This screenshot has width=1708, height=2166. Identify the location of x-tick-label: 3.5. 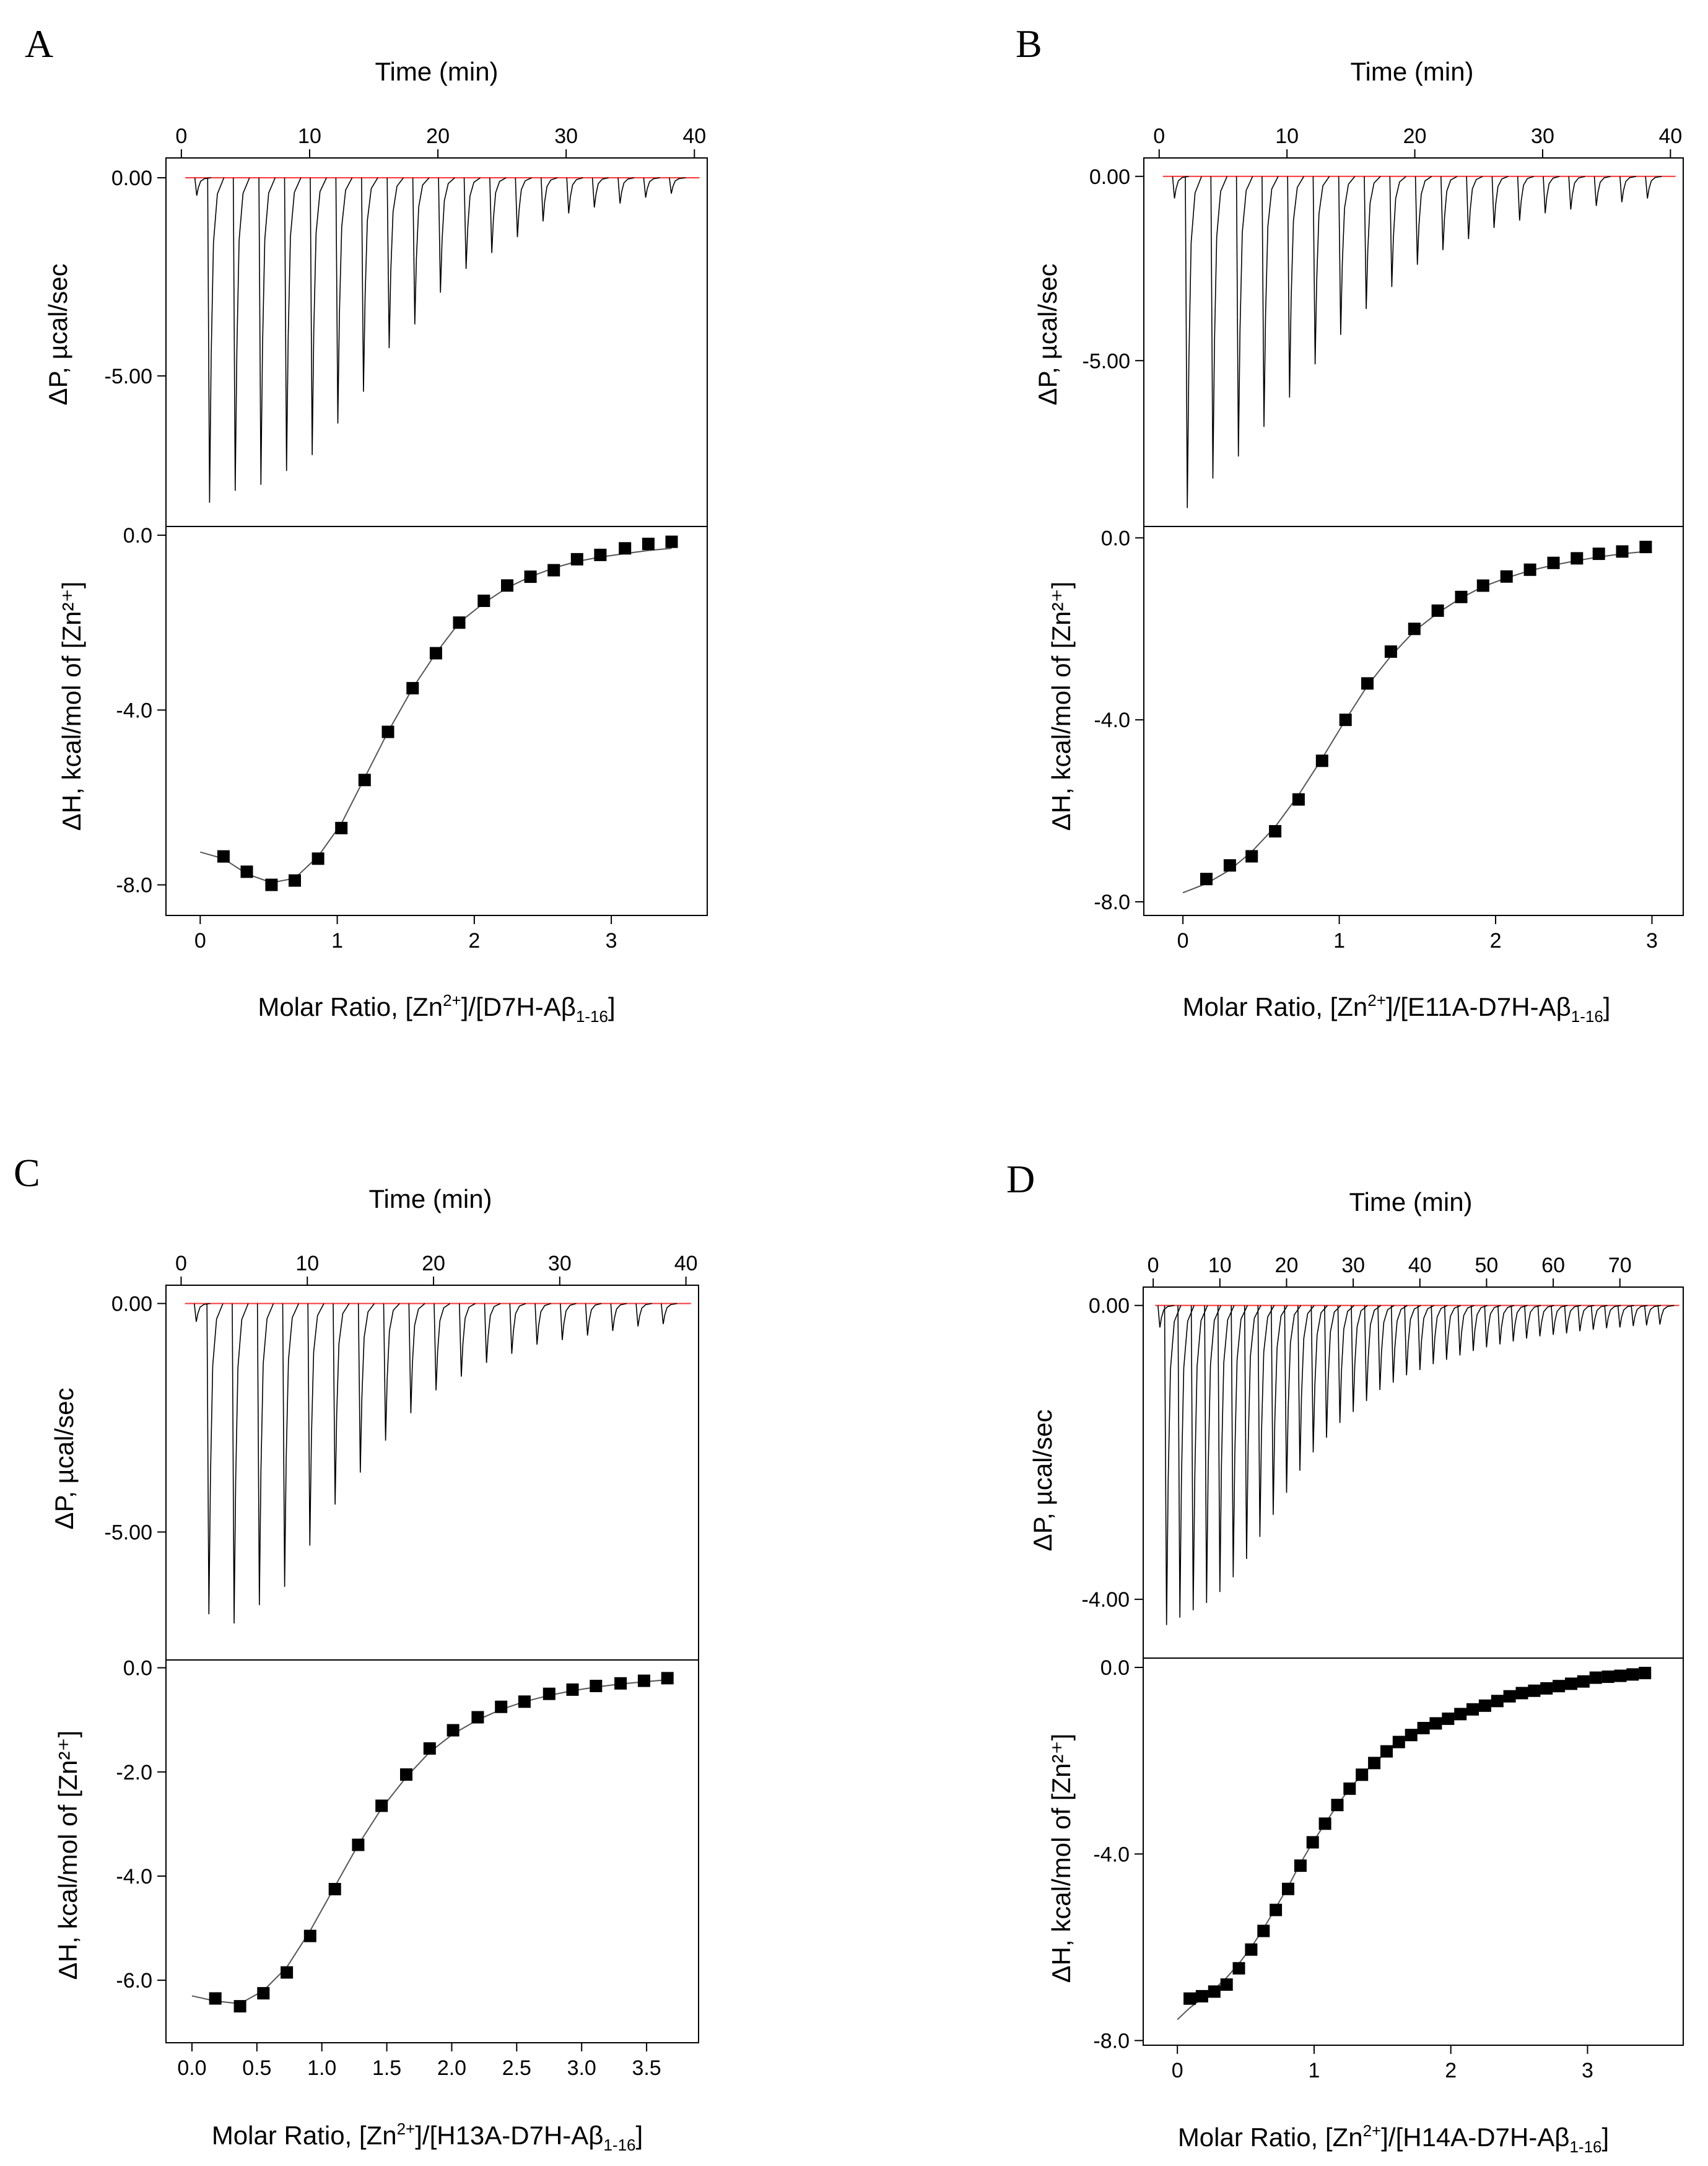
(646, 2068).